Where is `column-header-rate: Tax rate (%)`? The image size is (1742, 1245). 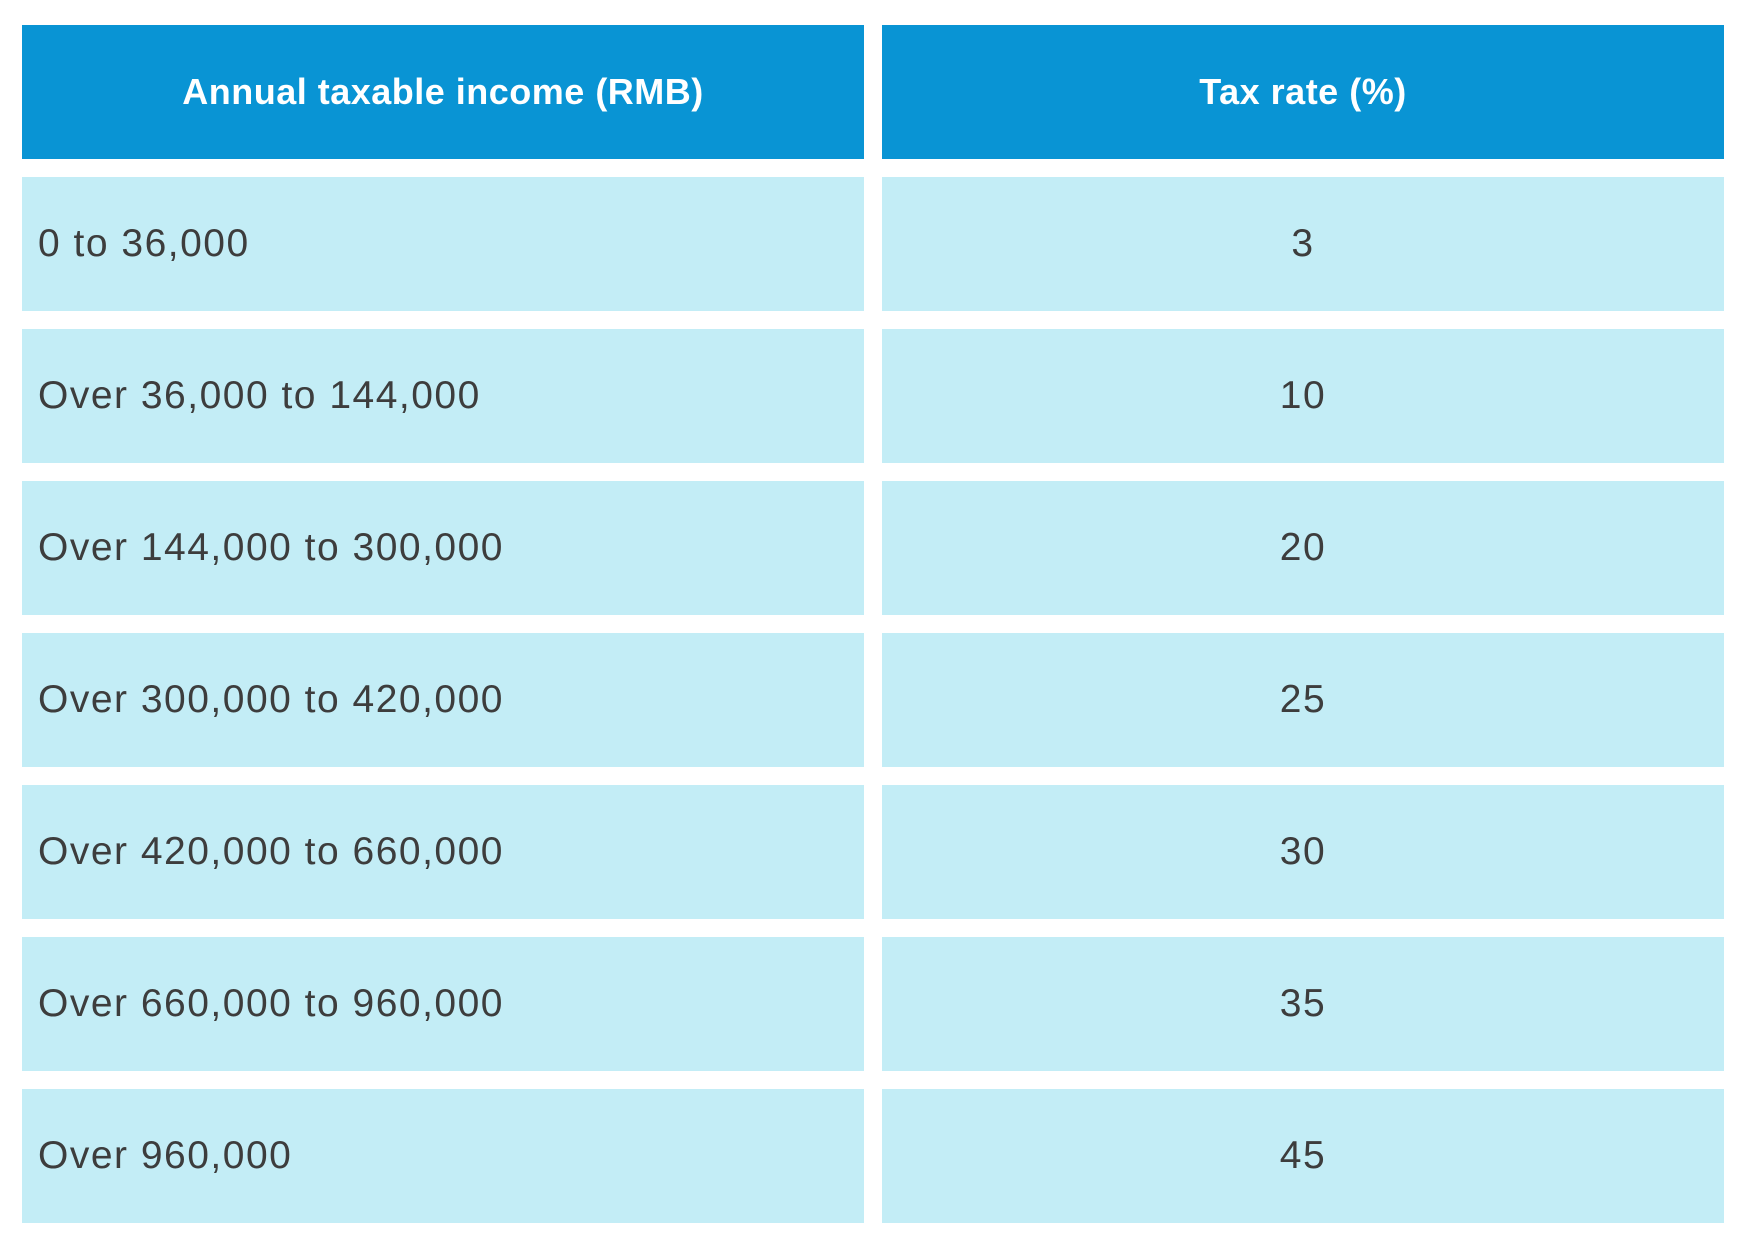
column-header-rate: Tax rate (%) is located at coordinates (1303, 92).